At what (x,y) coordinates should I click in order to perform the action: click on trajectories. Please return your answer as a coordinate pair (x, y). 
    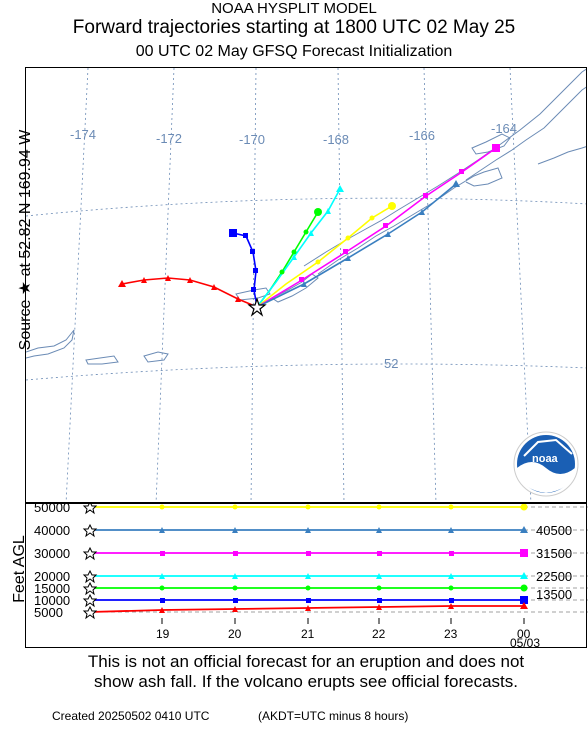
    Looking at the image, I should click on (309, 227).